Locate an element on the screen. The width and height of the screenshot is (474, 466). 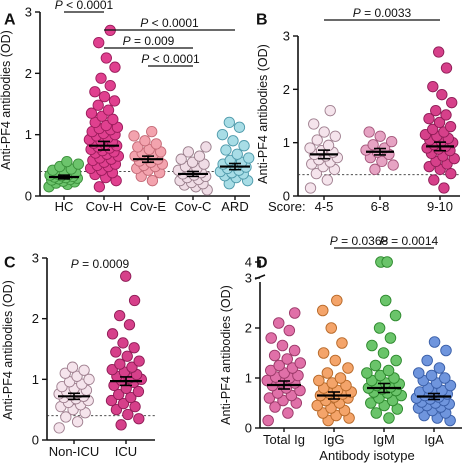
p-value-label: P < 0.0001 is located at coordinates (169, 23).